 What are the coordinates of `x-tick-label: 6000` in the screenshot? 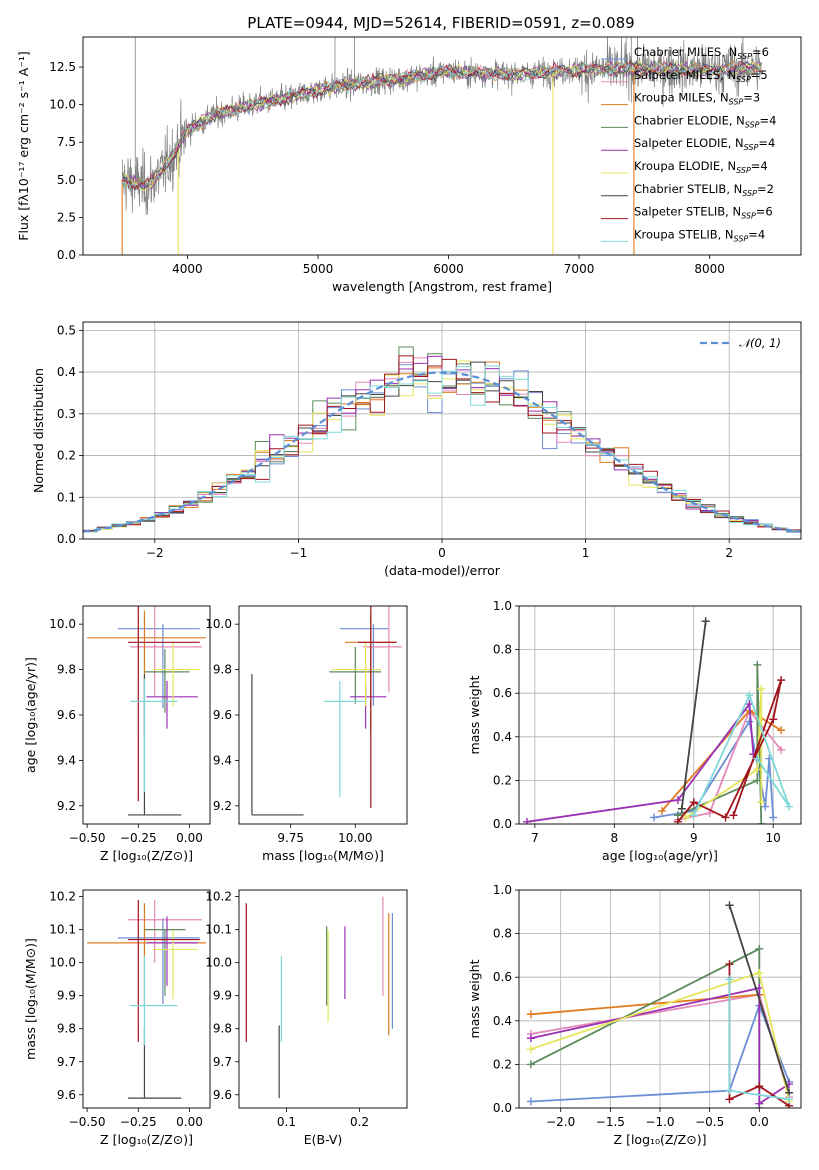 It's located at (448, 269).